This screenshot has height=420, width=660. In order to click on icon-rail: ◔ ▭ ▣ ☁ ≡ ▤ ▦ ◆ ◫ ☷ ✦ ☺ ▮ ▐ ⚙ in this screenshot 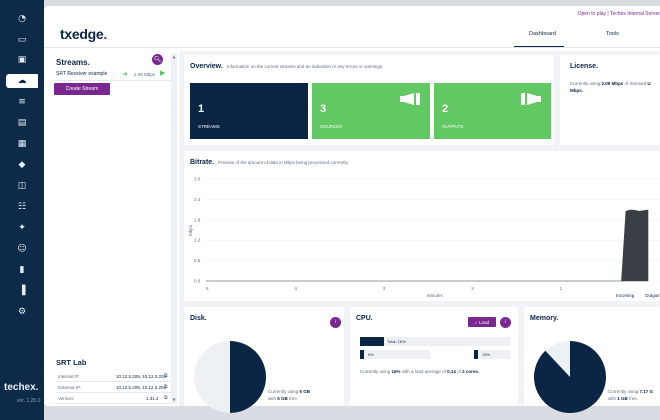, I will do `click(22, 210)`.